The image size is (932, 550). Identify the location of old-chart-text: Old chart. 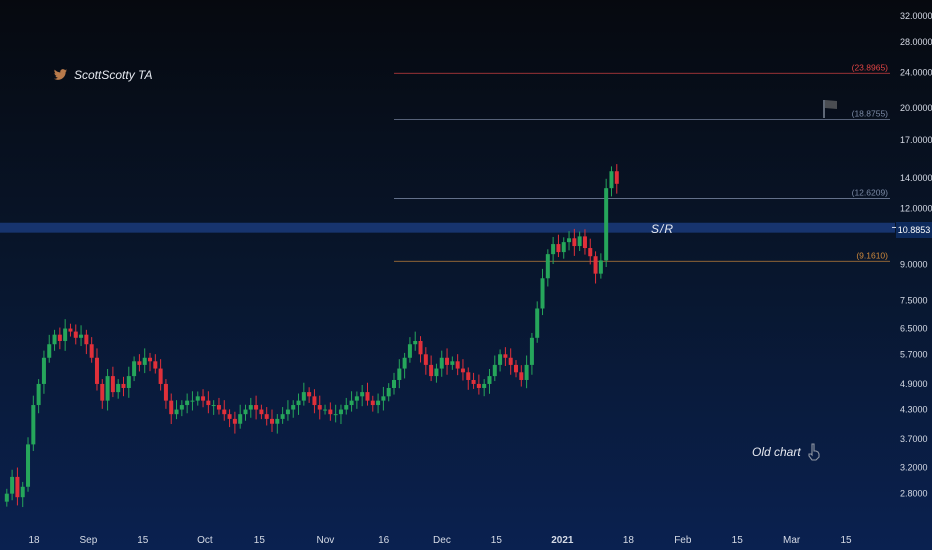
(776, 452).